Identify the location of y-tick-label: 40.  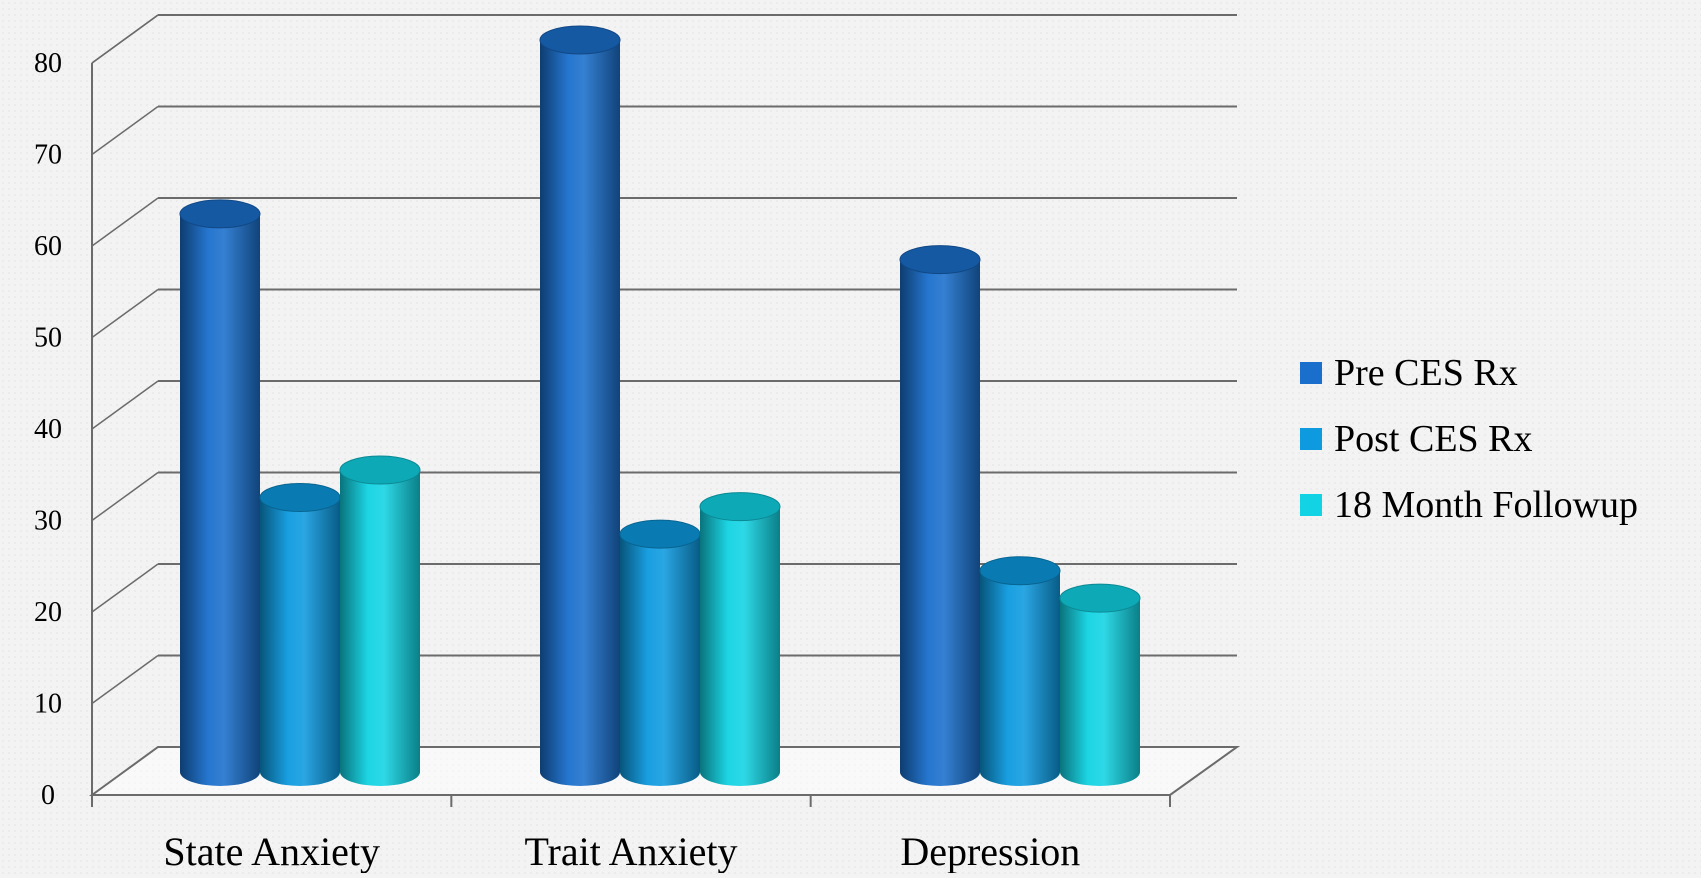
(48, 429).